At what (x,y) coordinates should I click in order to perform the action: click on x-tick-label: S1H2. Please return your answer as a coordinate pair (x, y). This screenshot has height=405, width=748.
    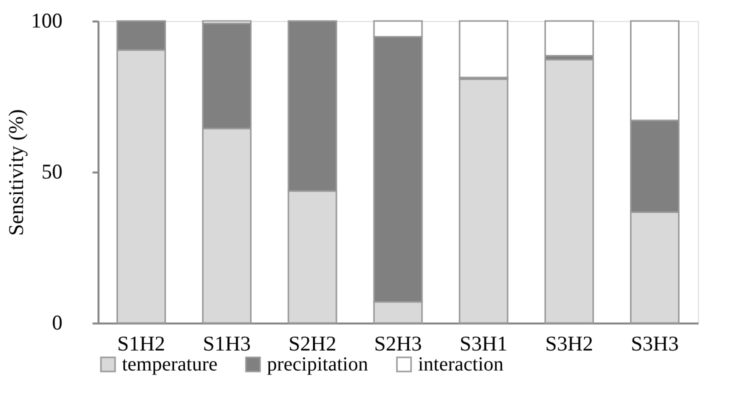
    Looking at the image, I should click on (141, 344).